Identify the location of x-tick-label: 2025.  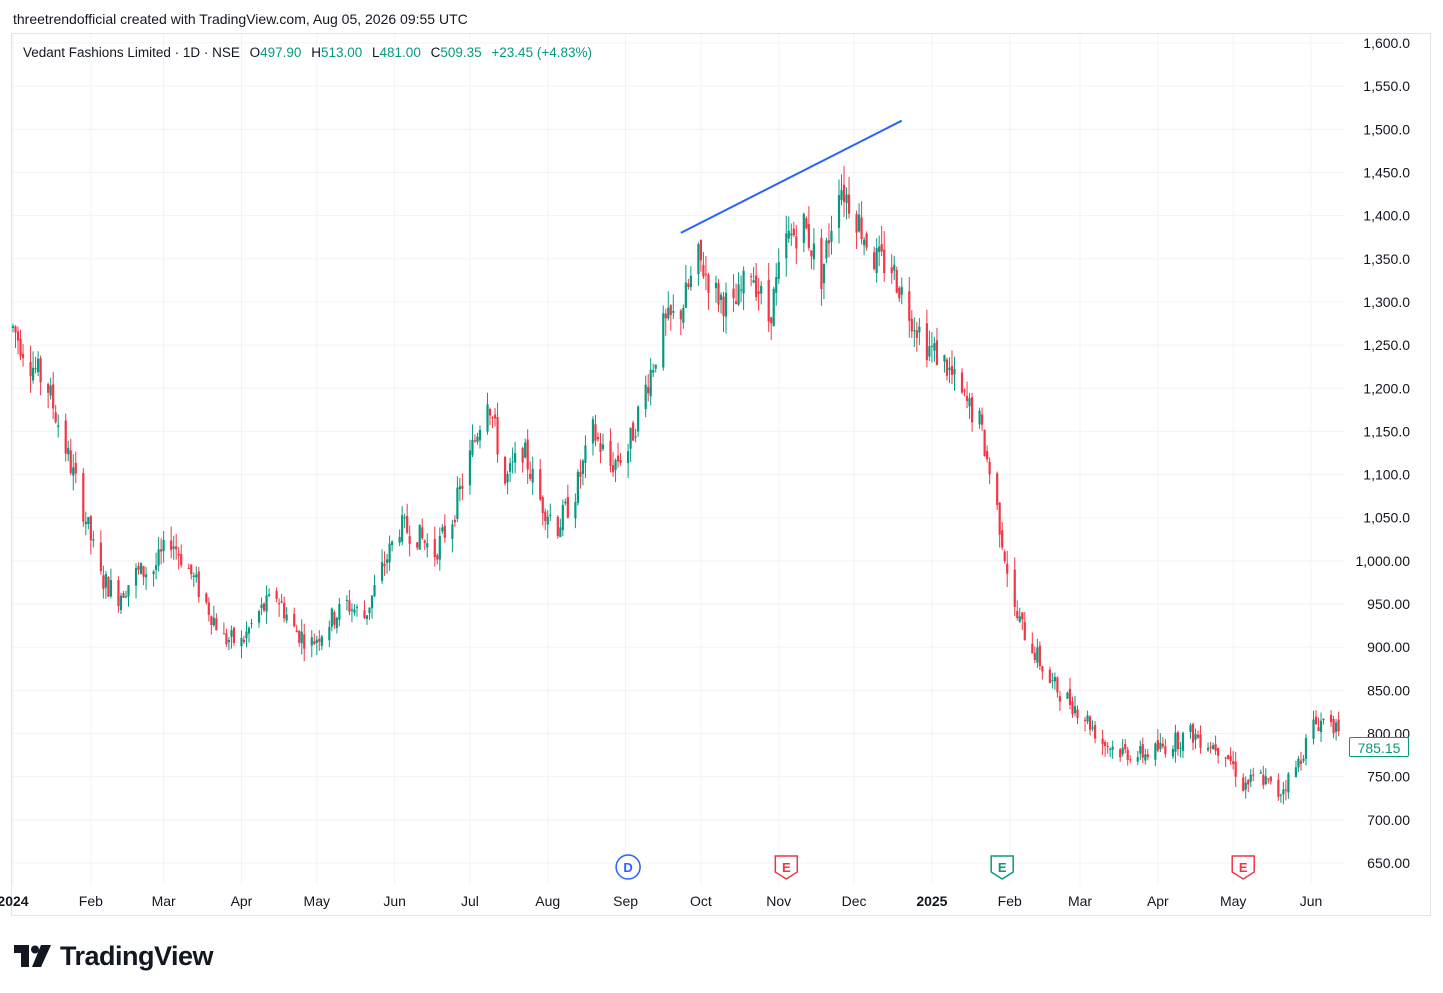
(931, 901).